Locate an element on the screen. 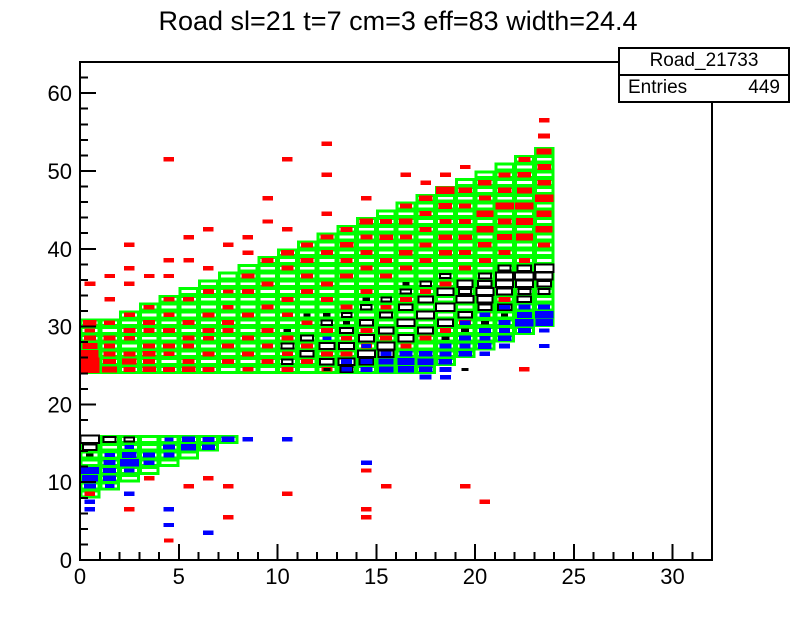 Image resolution: width=796 pixels, height=622 pixels. stats-entries-row: Entries 449 is located at coordinates (704, 88).